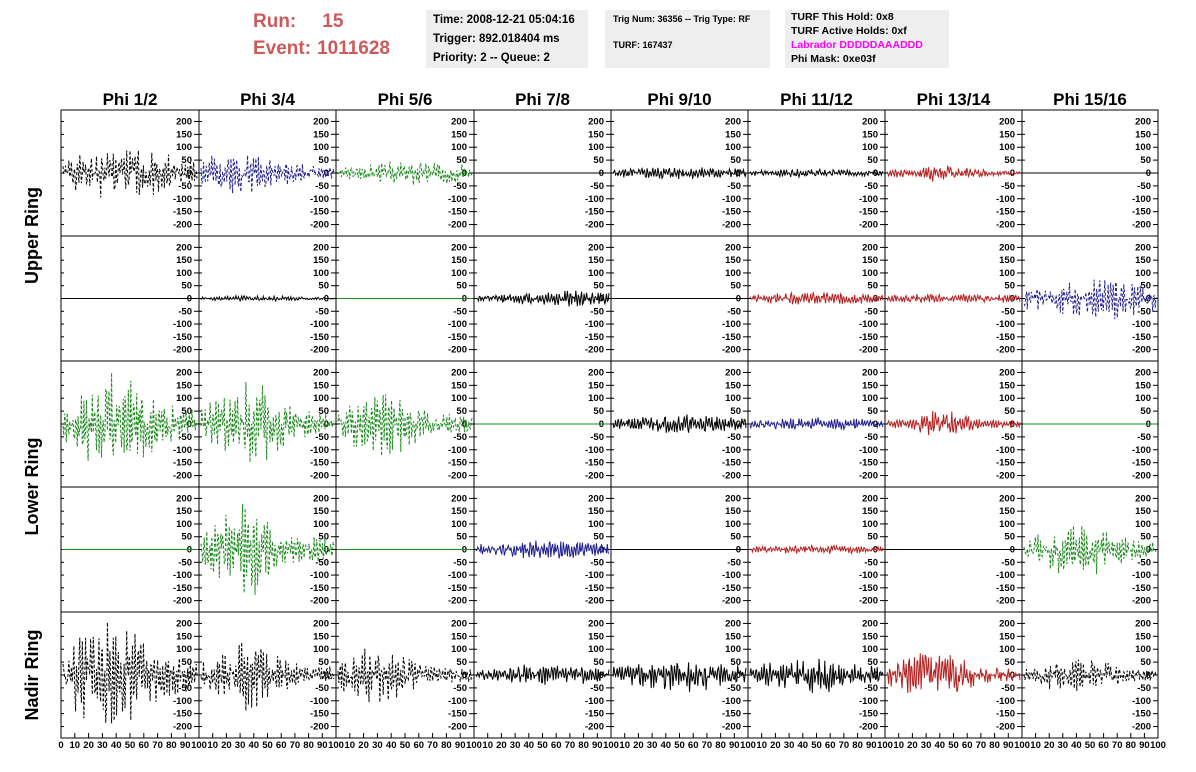 The image size is (1196, 772). Describe the element at coordinates (598, 160) in the screenshot. I see `panel-r1-c4-ytick-label: 50` at that location.